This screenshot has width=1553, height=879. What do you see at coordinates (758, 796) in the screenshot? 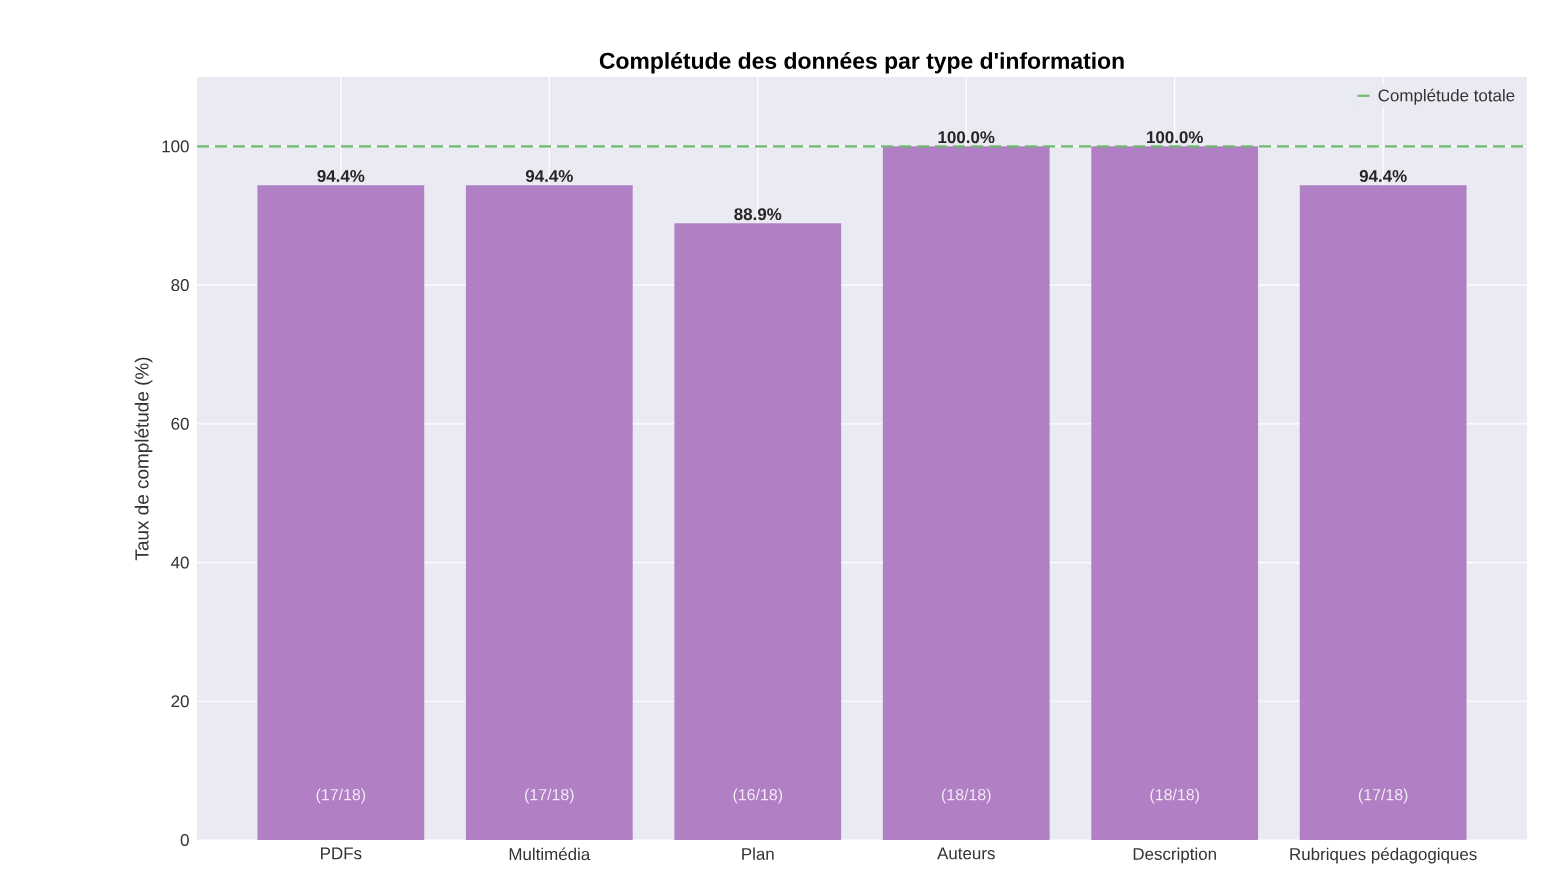
I see `annotation: (16/18)` at bounding box center [758, 796].